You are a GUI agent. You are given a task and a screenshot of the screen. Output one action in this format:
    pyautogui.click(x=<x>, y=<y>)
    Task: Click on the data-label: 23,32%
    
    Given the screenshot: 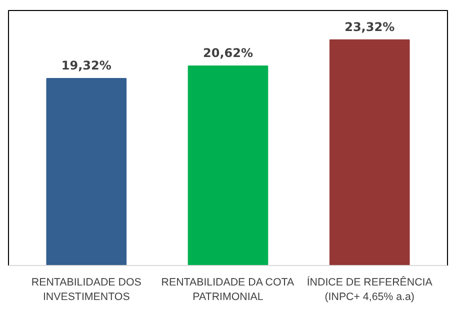 What is the action you would take?
    pyautogui.click(x=369, y=27)
    